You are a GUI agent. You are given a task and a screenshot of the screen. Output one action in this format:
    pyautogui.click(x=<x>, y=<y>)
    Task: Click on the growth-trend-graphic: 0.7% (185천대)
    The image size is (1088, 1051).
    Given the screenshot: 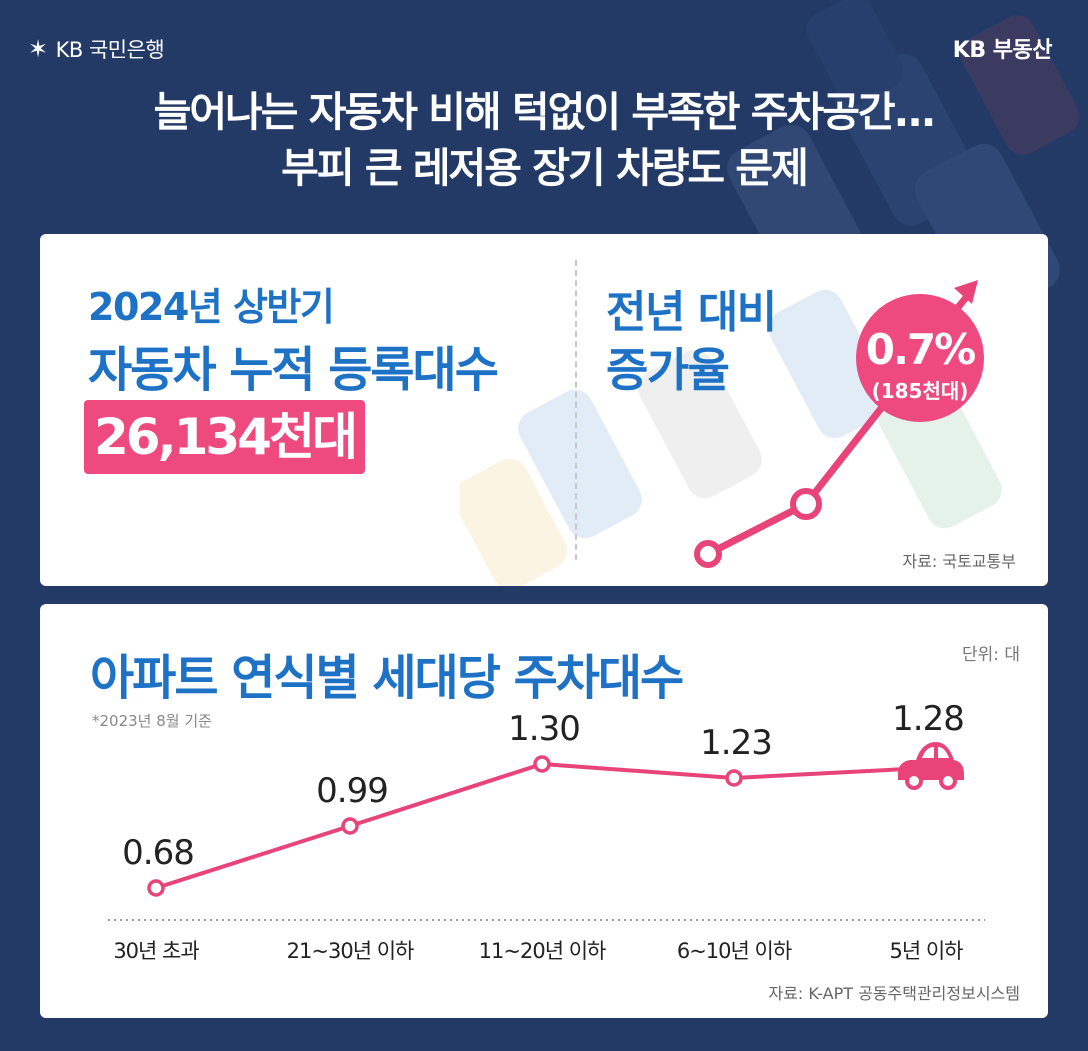 What is the action you would take?
    pyautogui.click(x=839, y=424)
    